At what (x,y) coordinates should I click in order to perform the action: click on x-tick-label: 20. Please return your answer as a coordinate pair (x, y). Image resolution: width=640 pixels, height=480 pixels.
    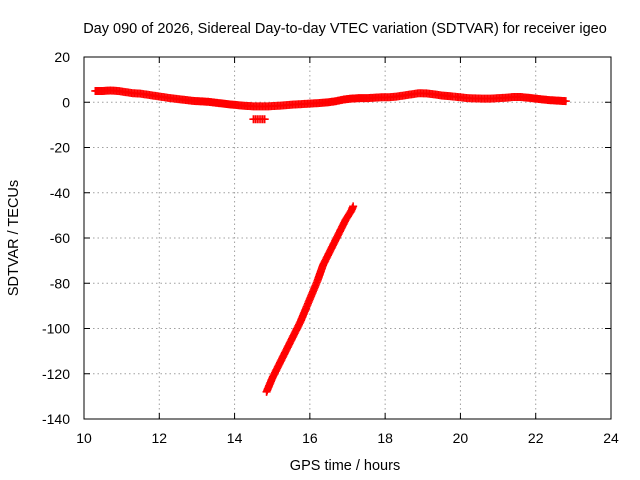
    Looking at the image, I should click on (461, 438).